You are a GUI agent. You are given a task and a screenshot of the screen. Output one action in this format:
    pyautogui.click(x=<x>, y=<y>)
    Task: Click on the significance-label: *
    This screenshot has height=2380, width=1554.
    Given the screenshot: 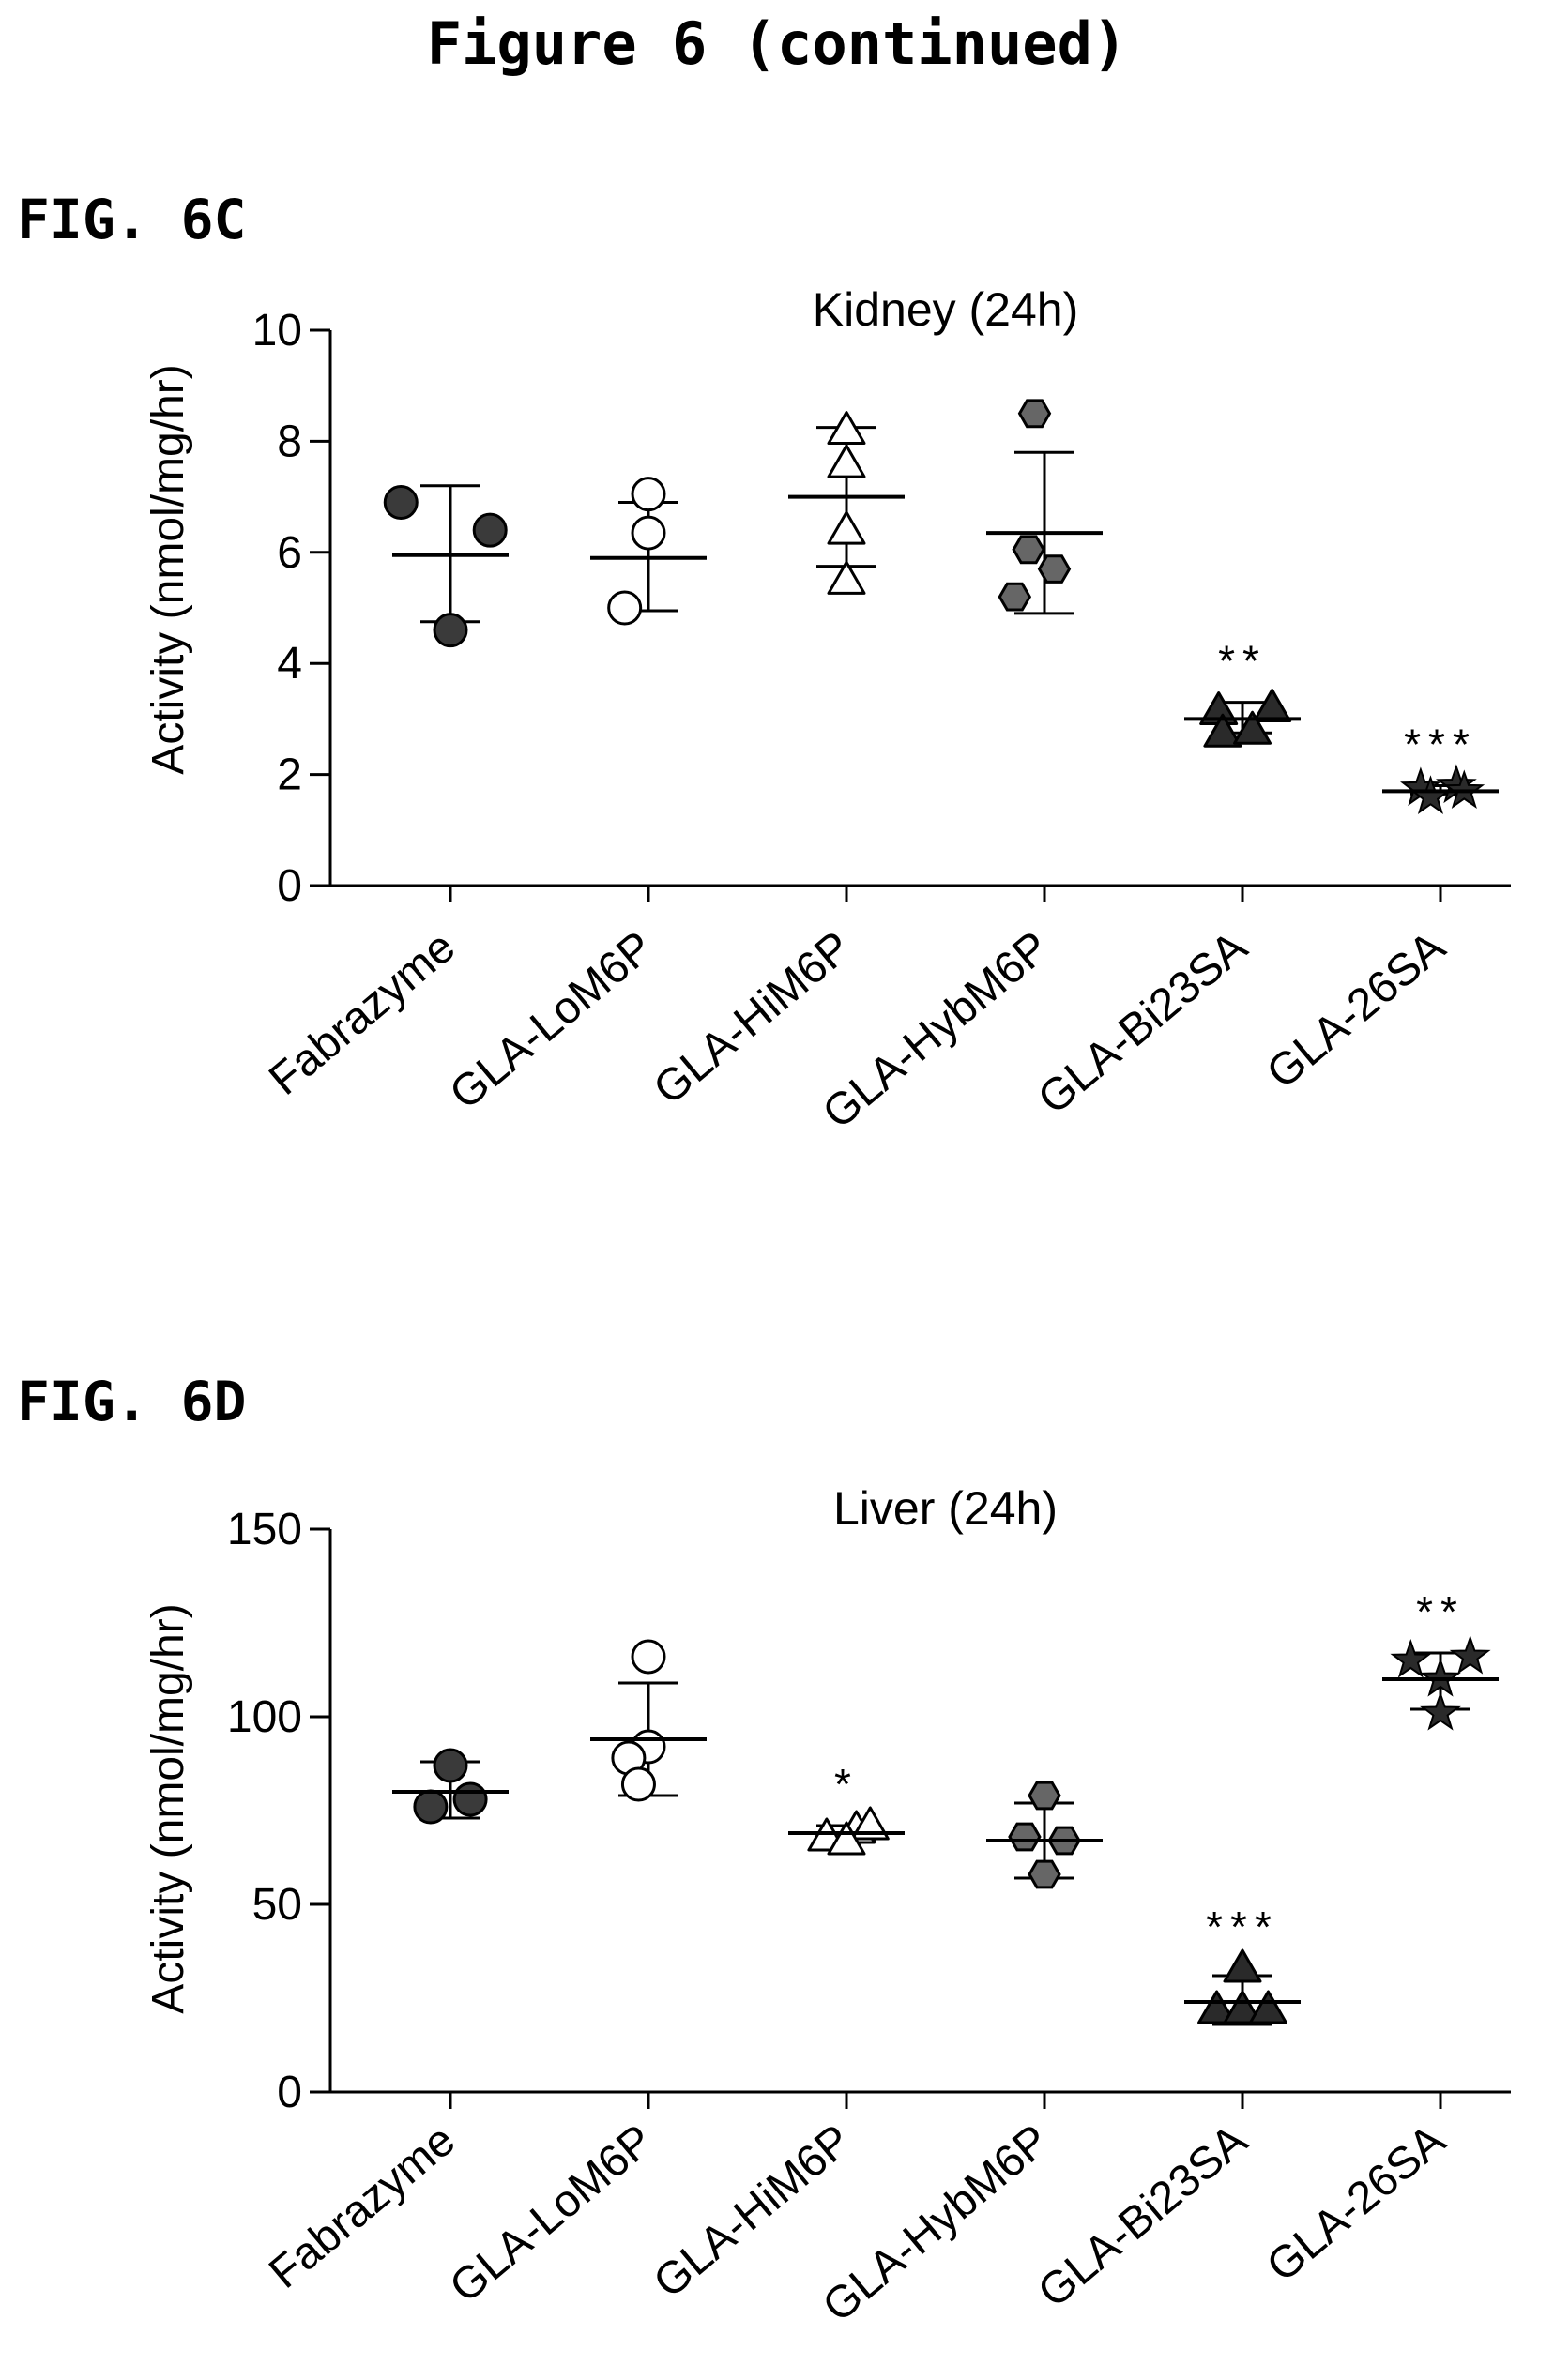 What is the action you would take?
    pyautogui.click(x=847, y=1784)
    